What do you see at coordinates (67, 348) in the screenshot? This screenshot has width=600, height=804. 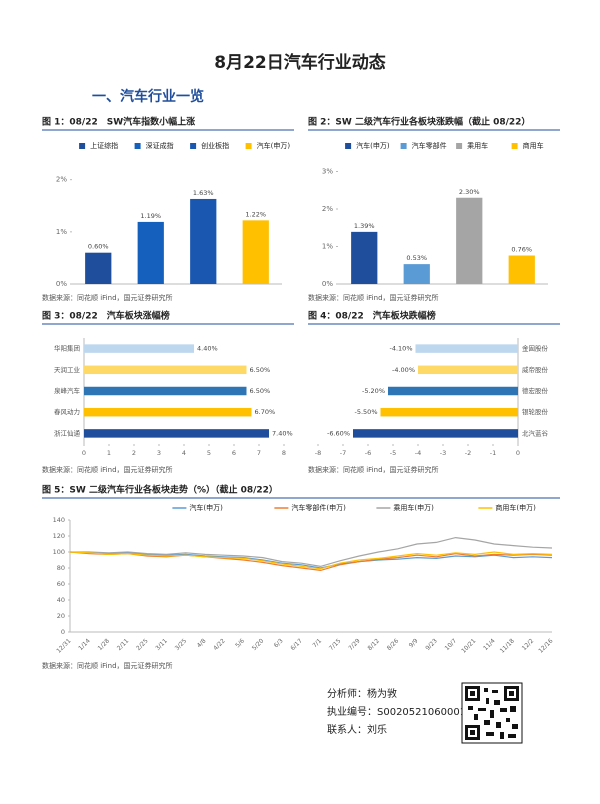 I see `category-label: 华阳集团` at bounding box center [67, 348].